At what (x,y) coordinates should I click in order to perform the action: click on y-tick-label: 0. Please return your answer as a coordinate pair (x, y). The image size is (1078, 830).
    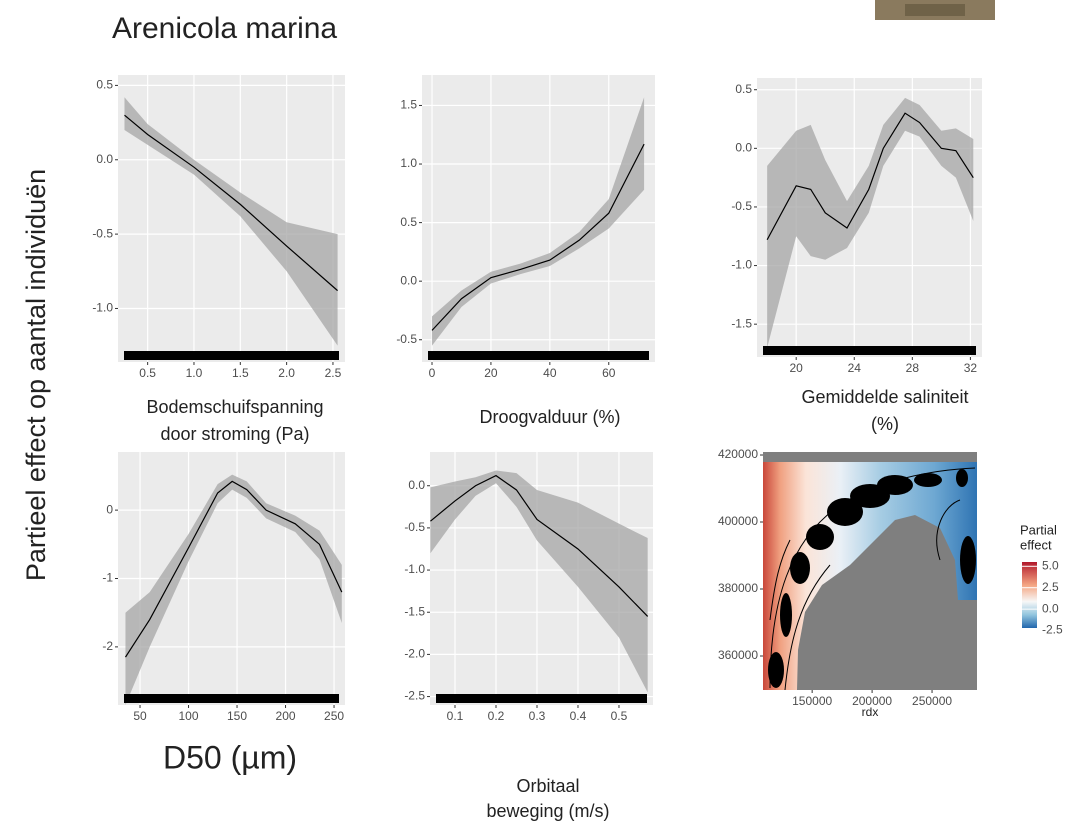
    Looking at the image, I should click on (109, 509).